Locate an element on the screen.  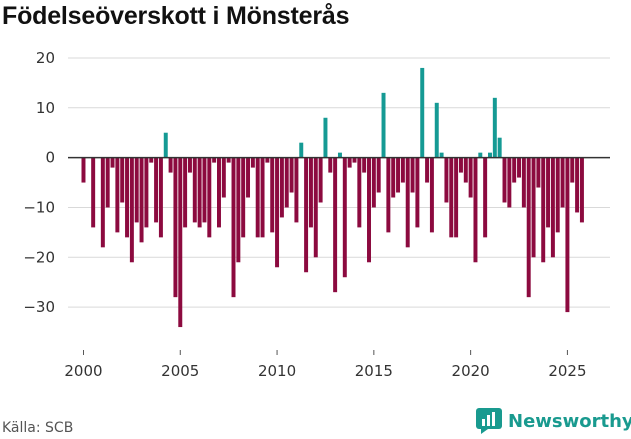
y-tick-label: −30 is located at coordinates (39, 307).